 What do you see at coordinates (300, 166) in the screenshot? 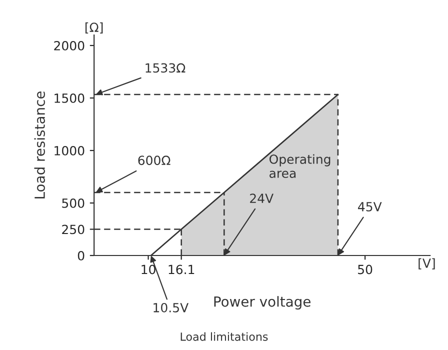
I see `annotation: Operating area` at bounding box center [300, 166].